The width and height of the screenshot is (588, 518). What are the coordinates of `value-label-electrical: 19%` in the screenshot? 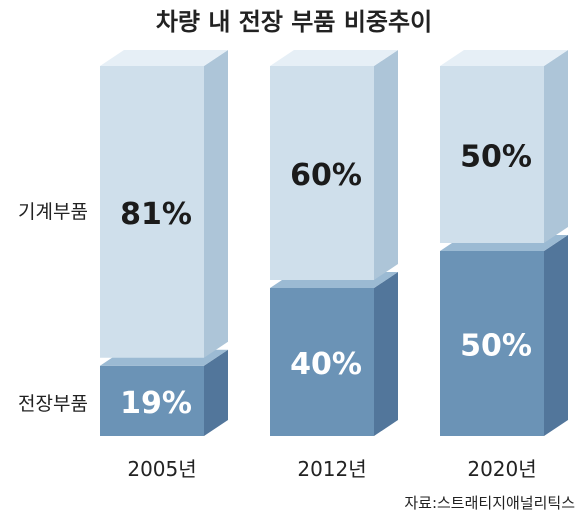 It's located at (156, 403).